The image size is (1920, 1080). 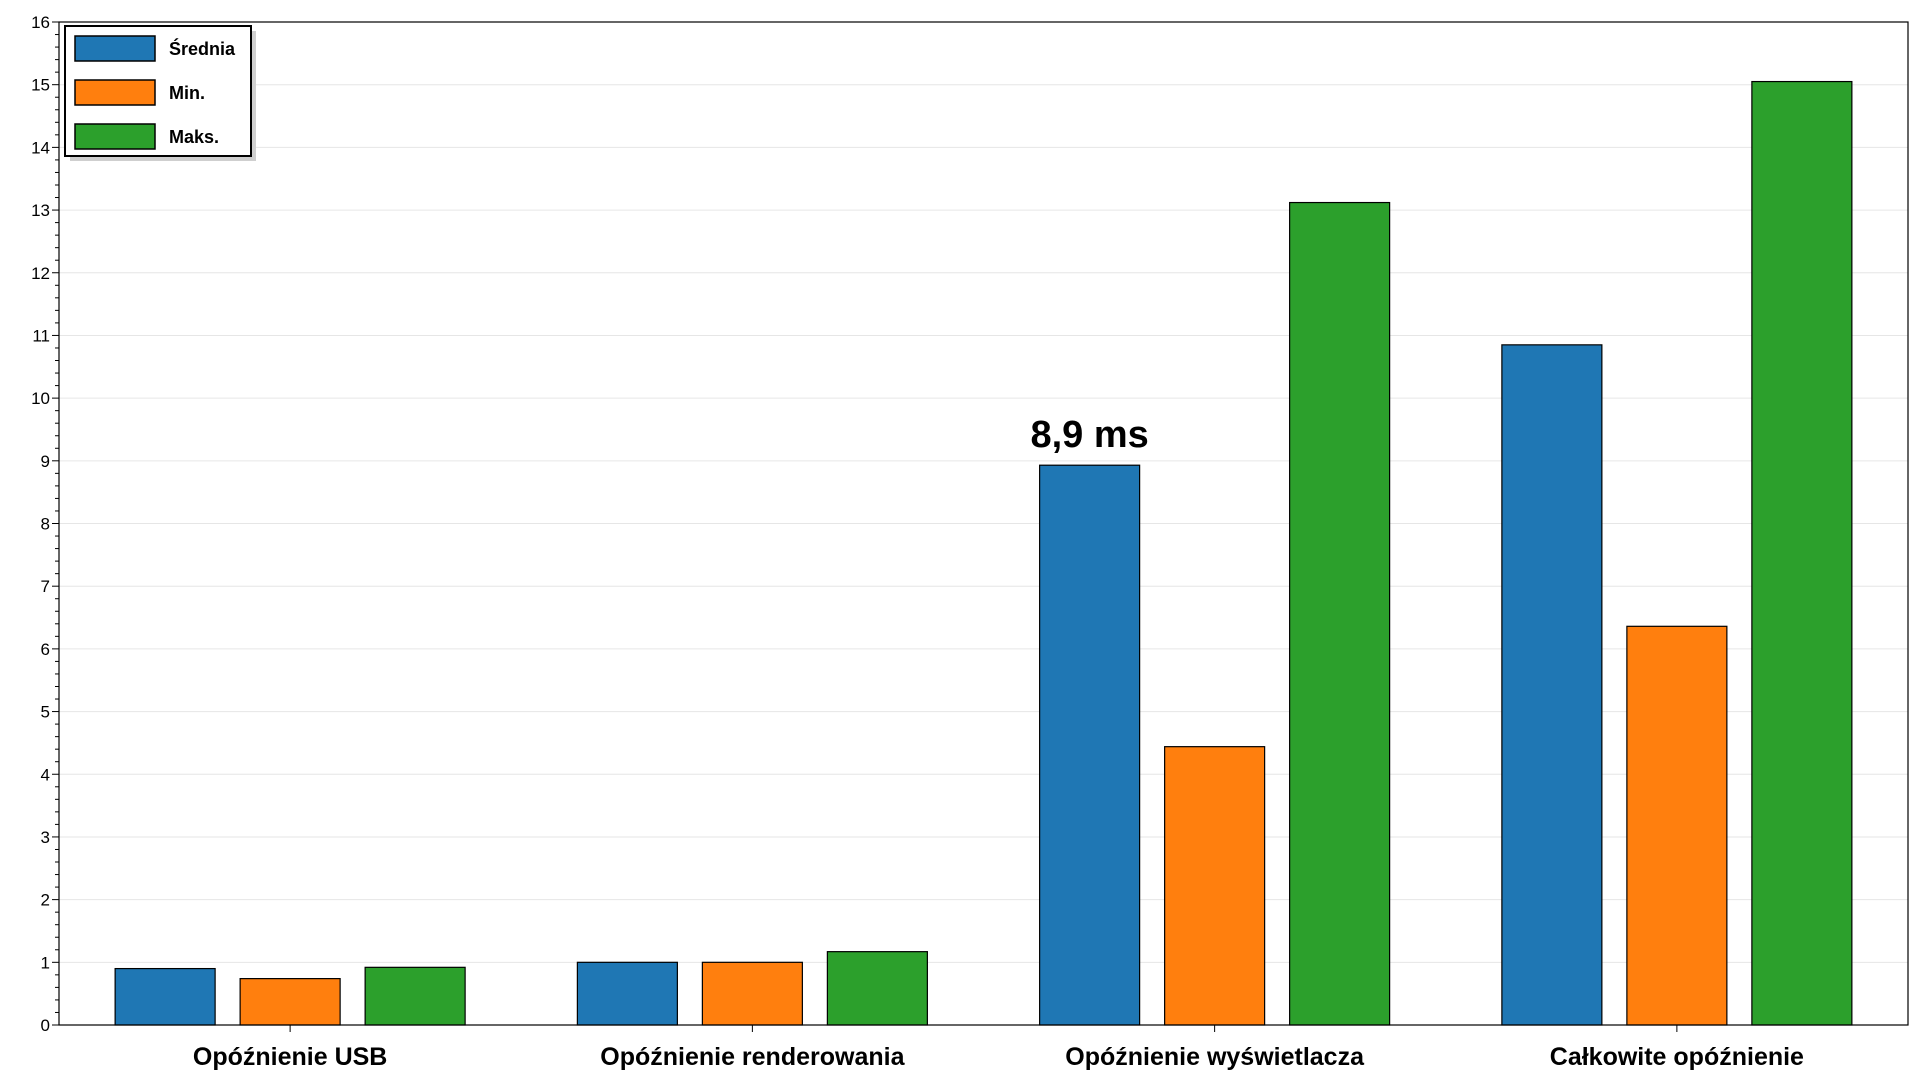 I want to click on bar--rednia-3, so click(x=1552, y=685).